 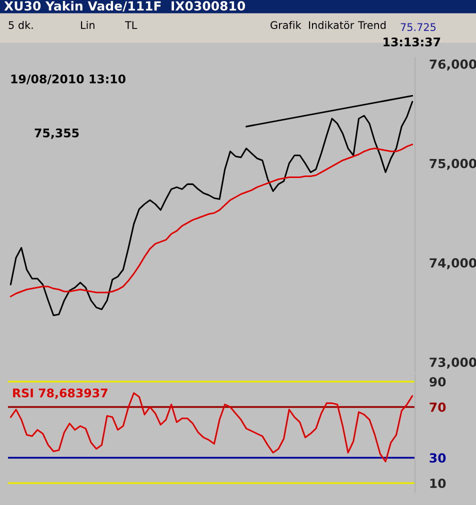 I want to click on annotation: 75,355, so click(x=56, y=133).